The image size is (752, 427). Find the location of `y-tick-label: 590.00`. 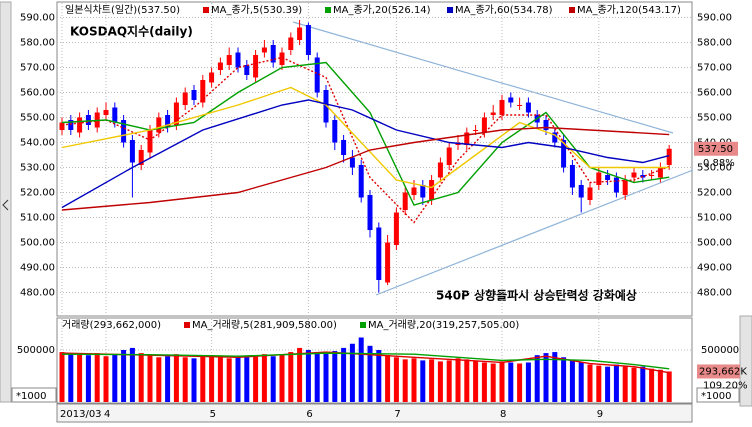

y-tick-label: 590.00 is located at coordinates (714, 18).